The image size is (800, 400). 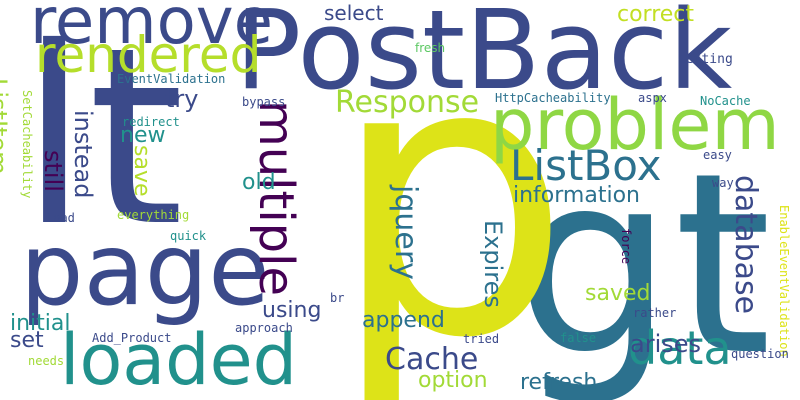 I want to click on word-refresh: refresh, so click(x=559, y=382).